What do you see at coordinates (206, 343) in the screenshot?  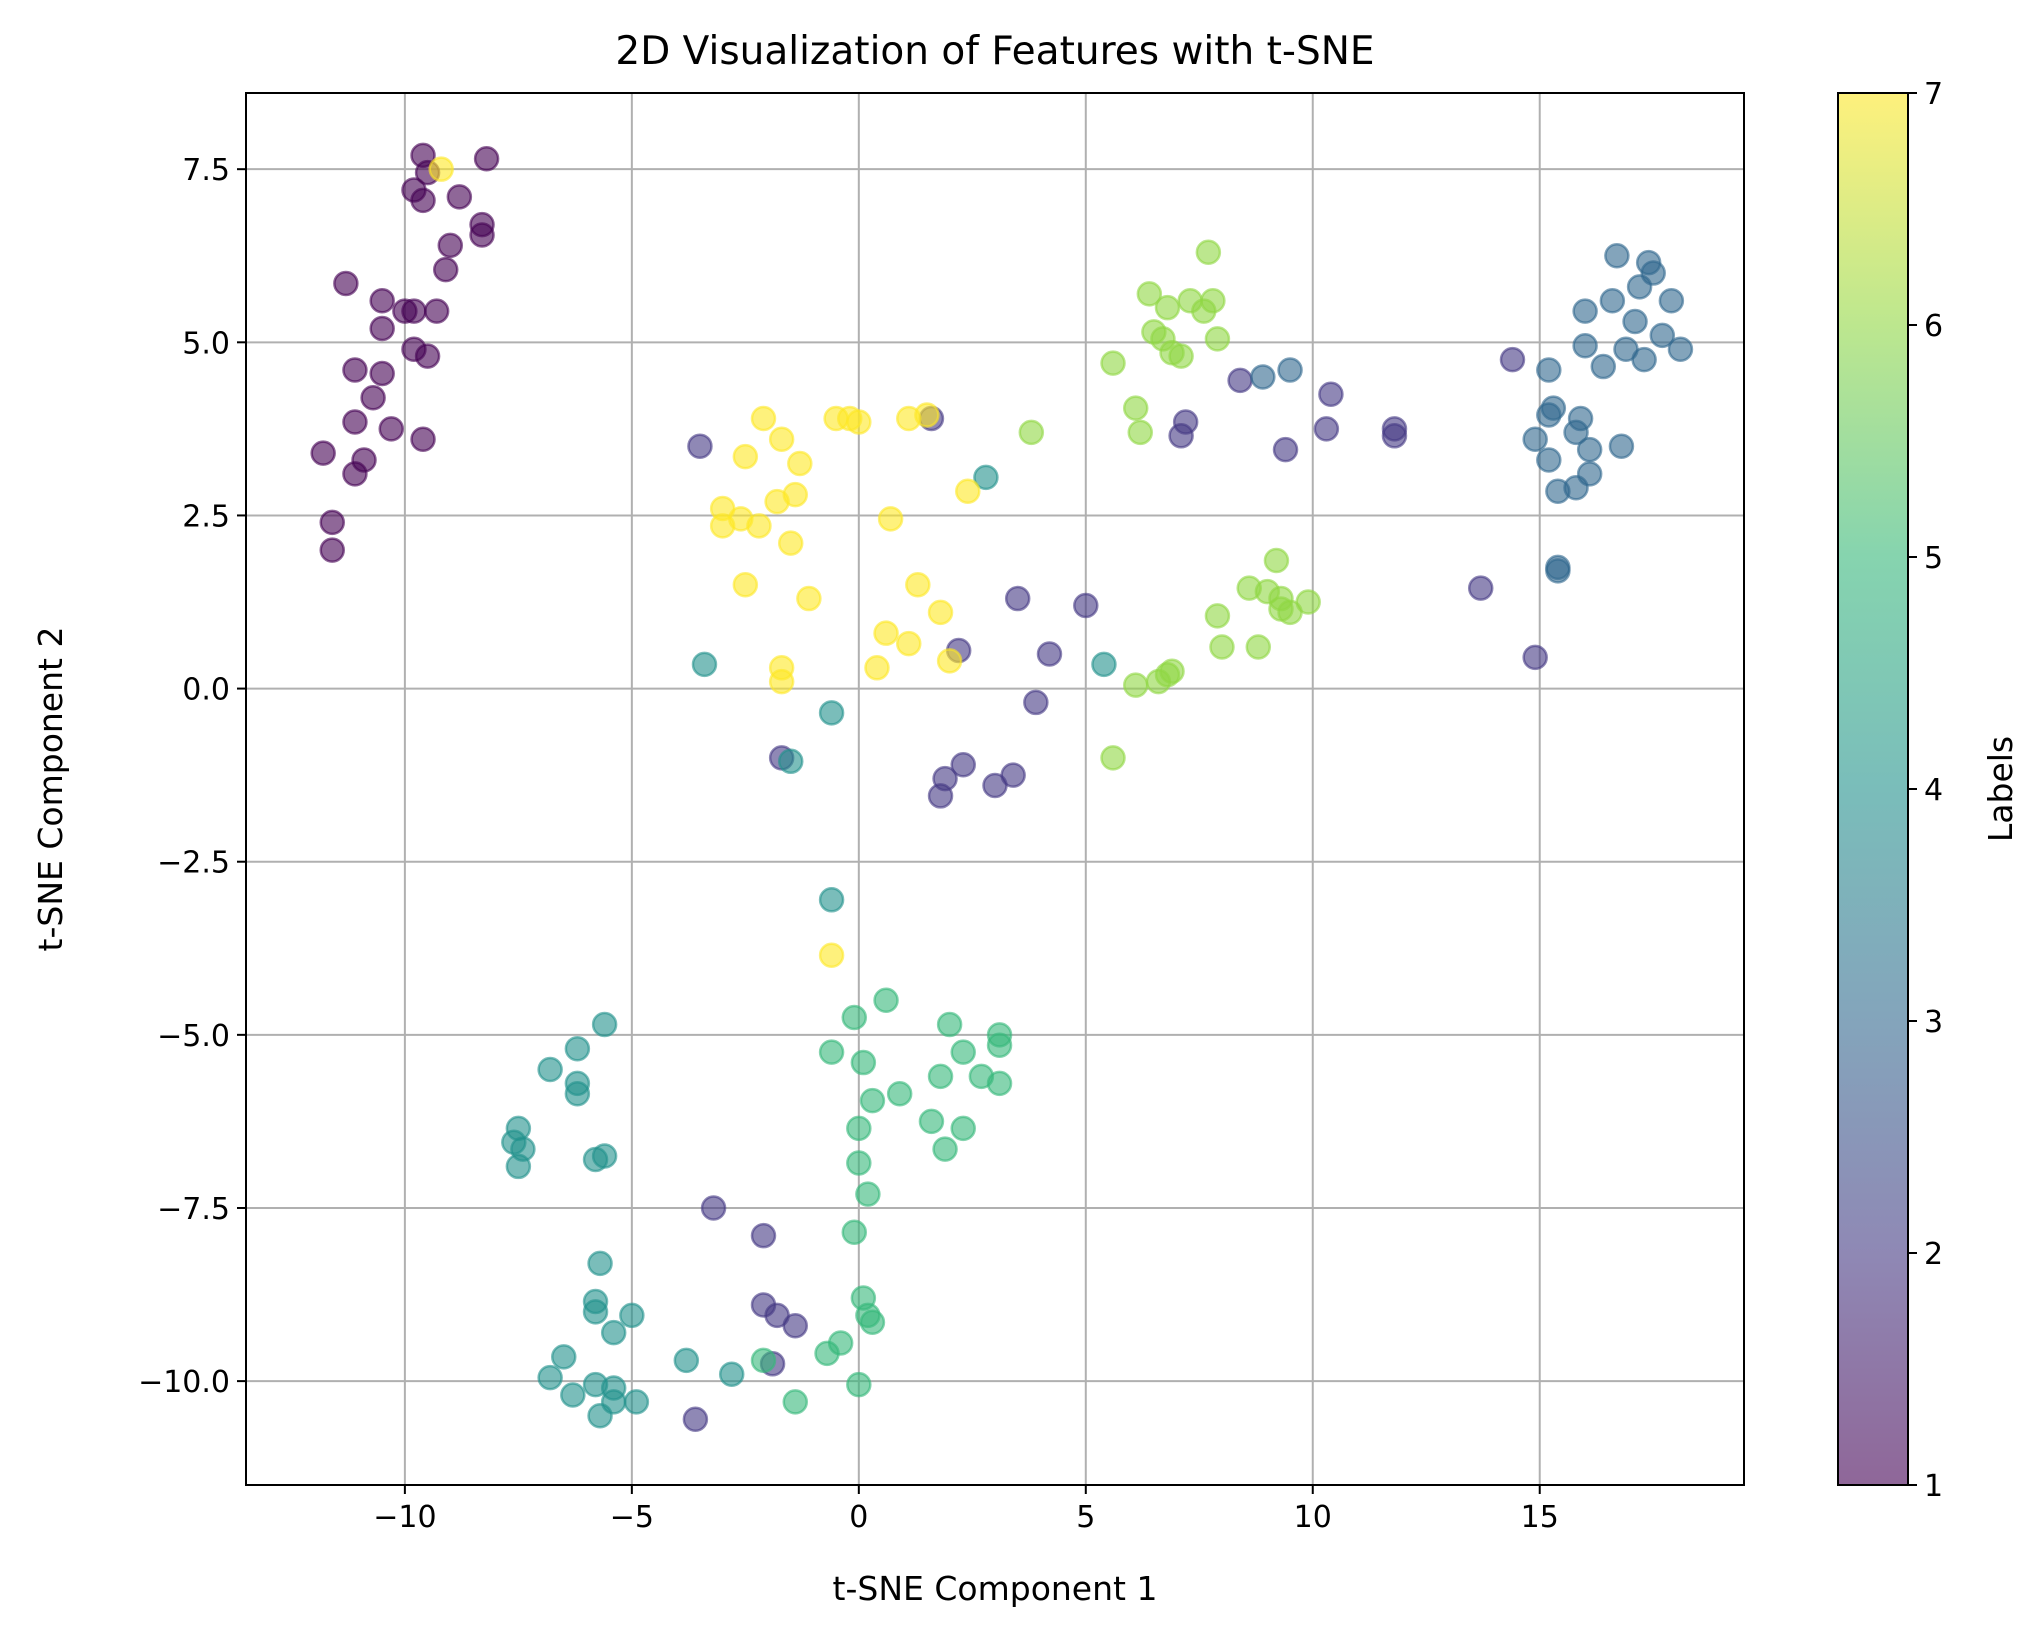 I see `y-tick-label: 5.0` at bounding box center [206, 343].